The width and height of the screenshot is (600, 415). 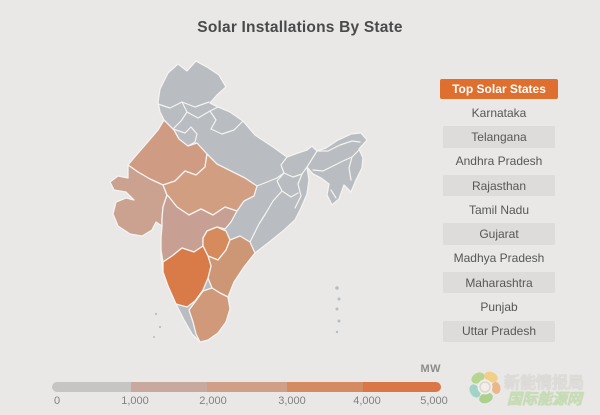 What do you see at coordinates (499, 234) in the screenshot?
I see `list-item-gujarat: Gujarat` at bounding box center [499, 234].